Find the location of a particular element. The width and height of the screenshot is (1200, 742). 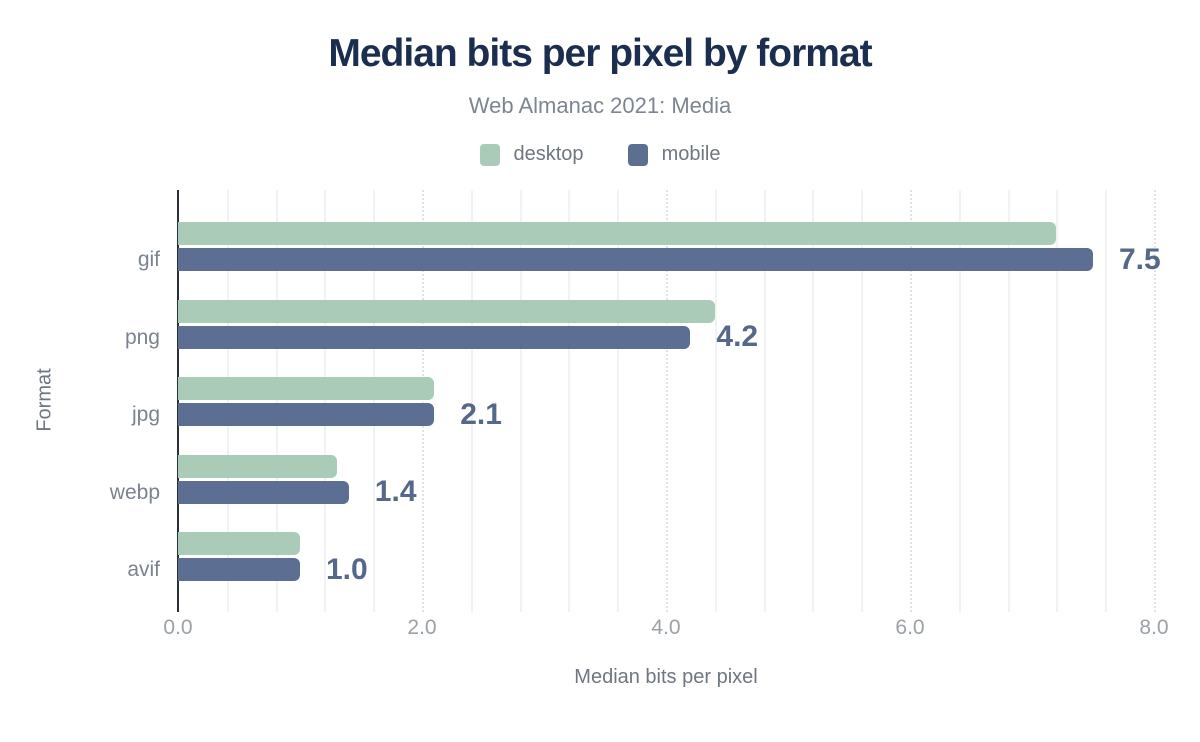

x-tick-2.0: 2.0 is located at coordinates (422, 627).